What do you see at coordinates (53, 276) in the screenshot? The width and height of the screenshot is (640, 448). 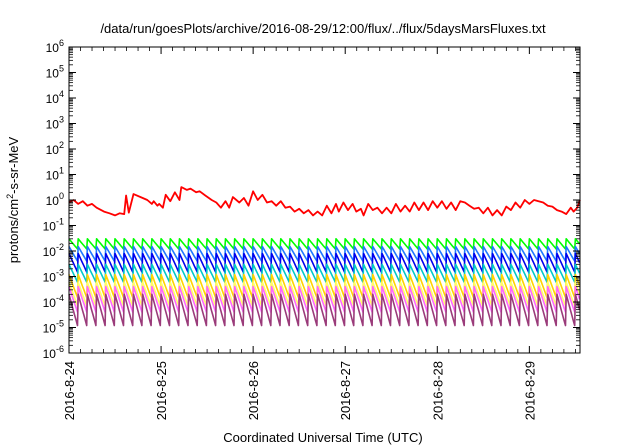 I see `y-tick-label: 10⁻³` at bounding box center [53, 276].